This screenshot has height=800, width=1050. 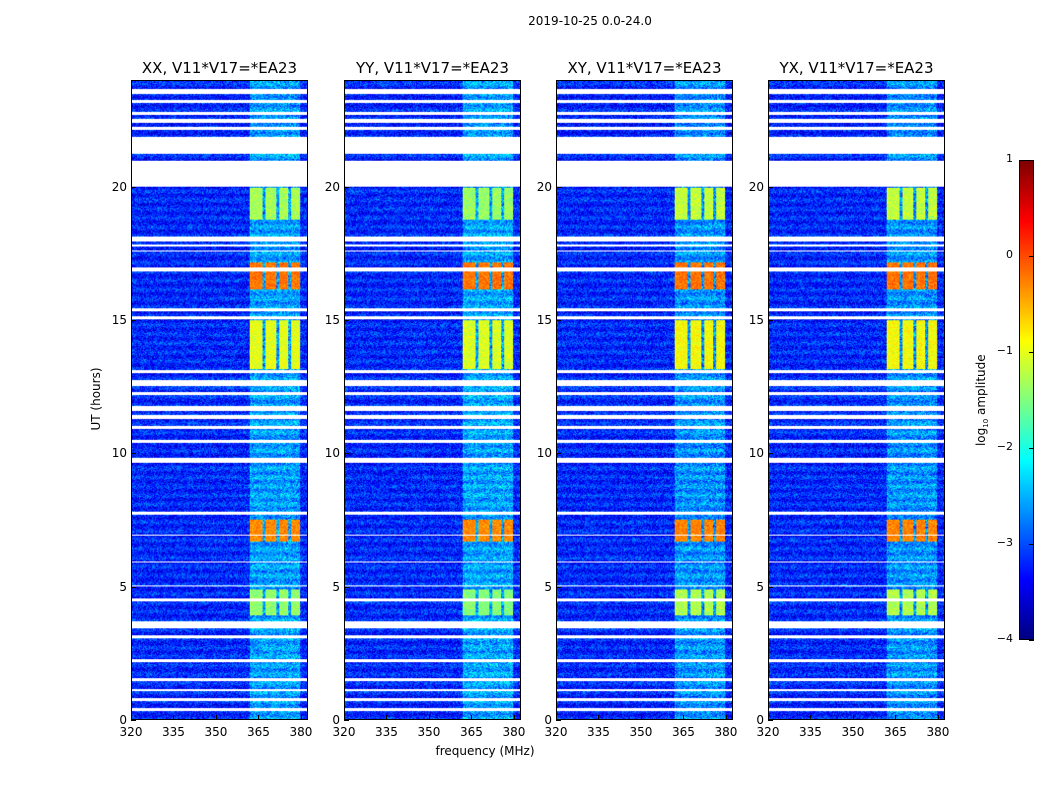 I want to click on colorbar-tick-label: −4, so click(x=1004, y=638).